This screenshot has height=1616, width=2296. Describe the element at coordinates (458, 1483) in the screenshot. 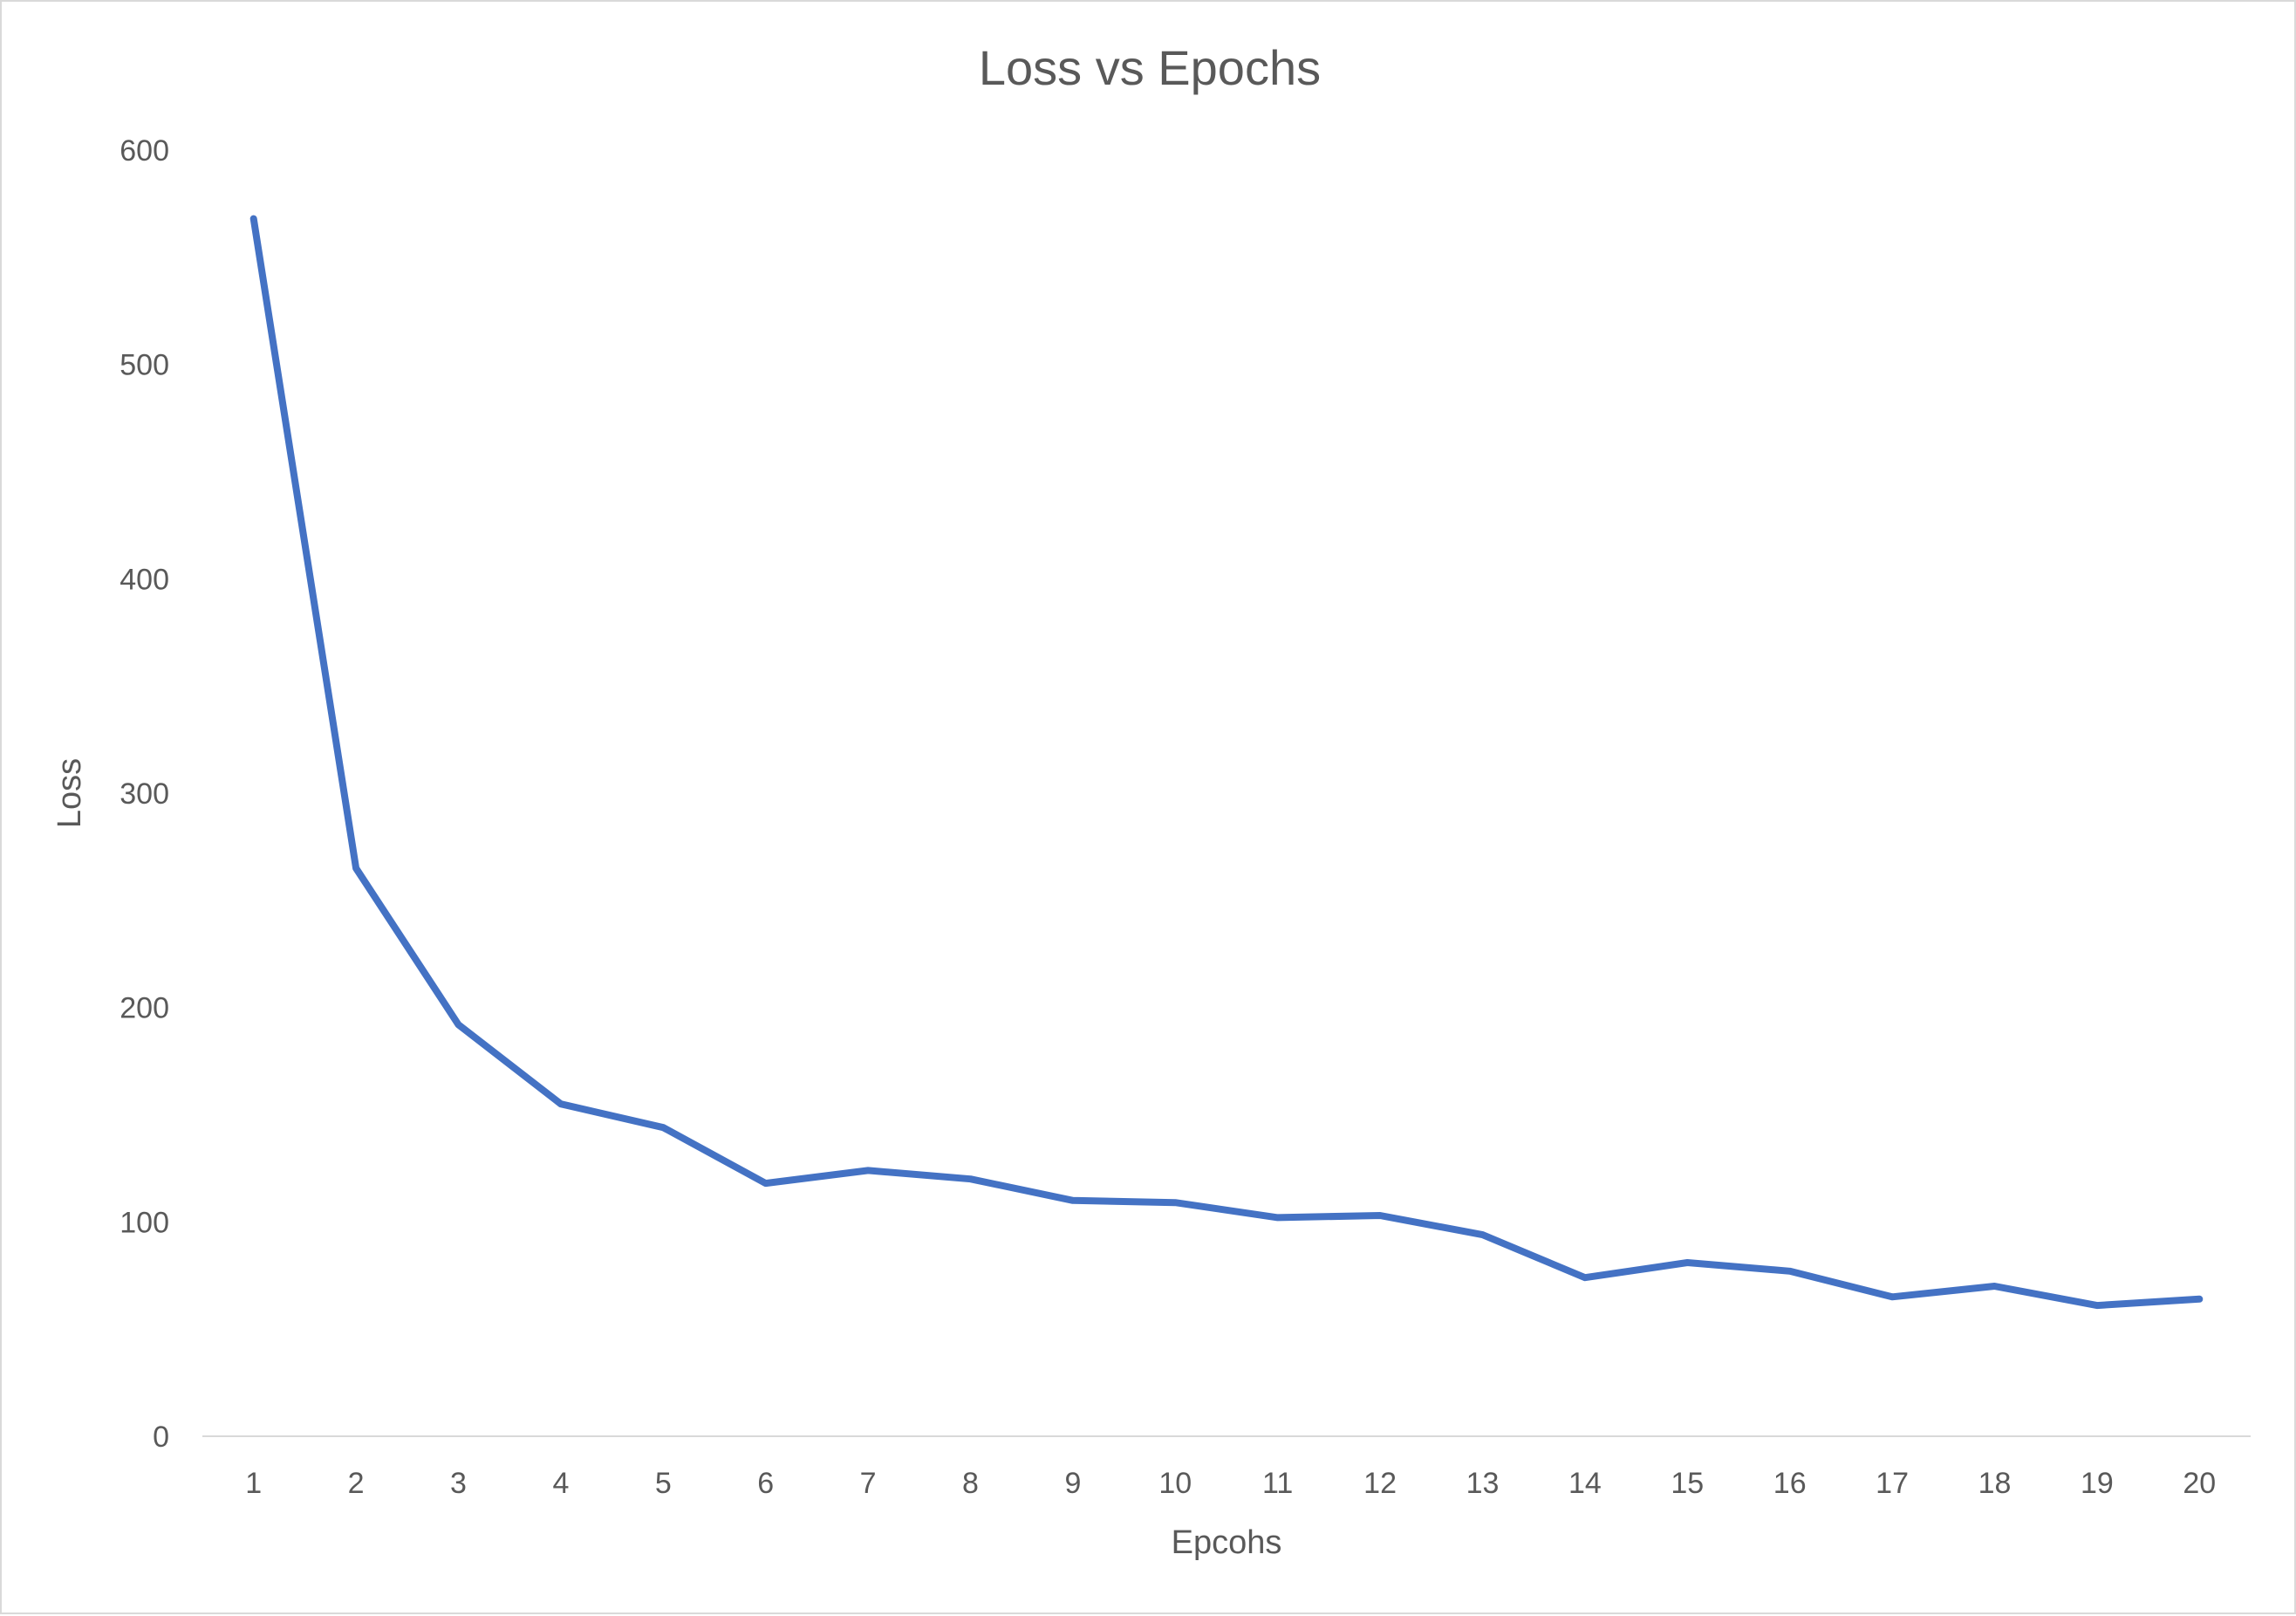

I see `x-tick-label: 3` at that location.